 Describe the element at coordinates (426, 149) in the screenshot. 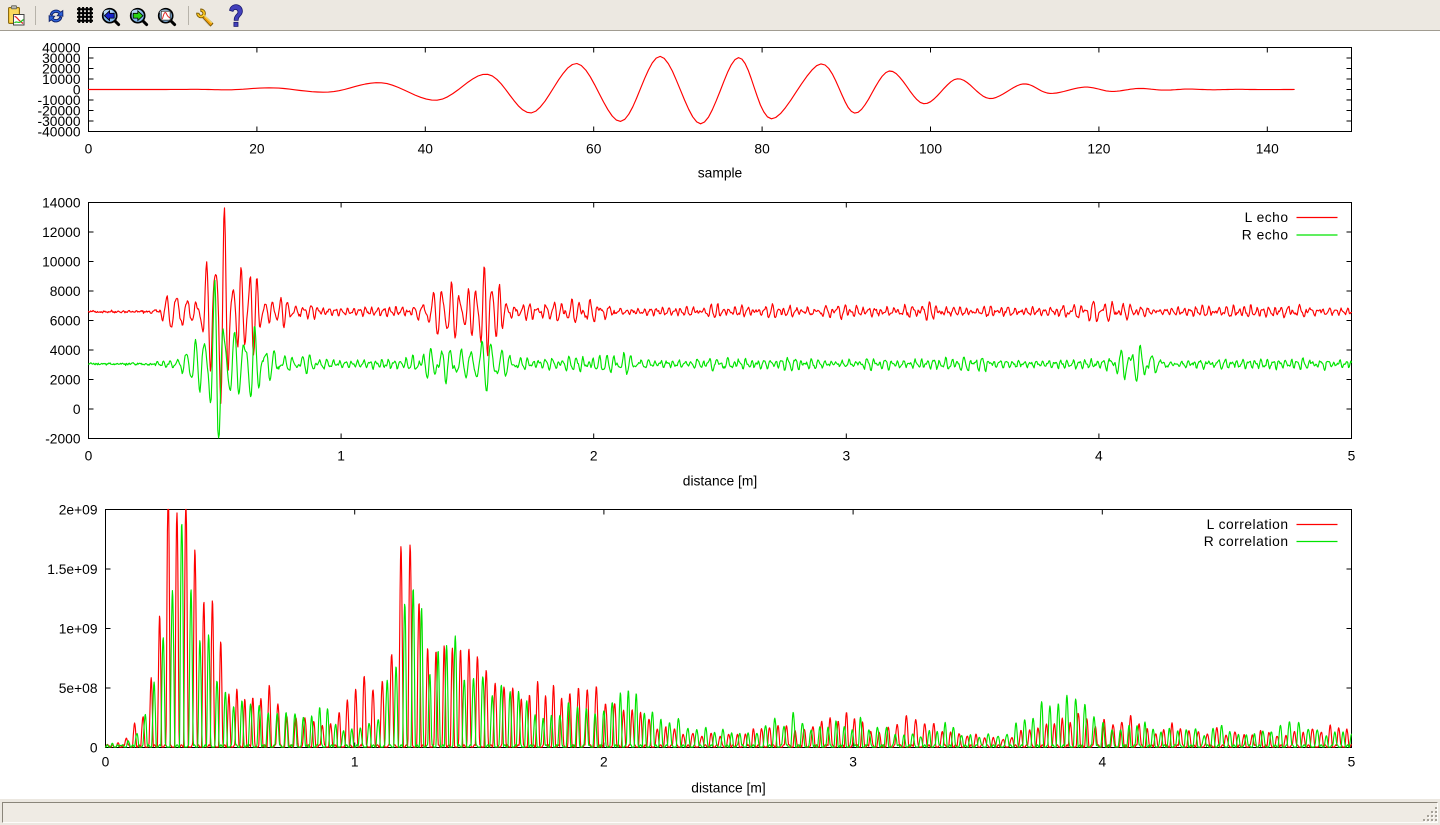

I see `svg-text: 40` at that location.